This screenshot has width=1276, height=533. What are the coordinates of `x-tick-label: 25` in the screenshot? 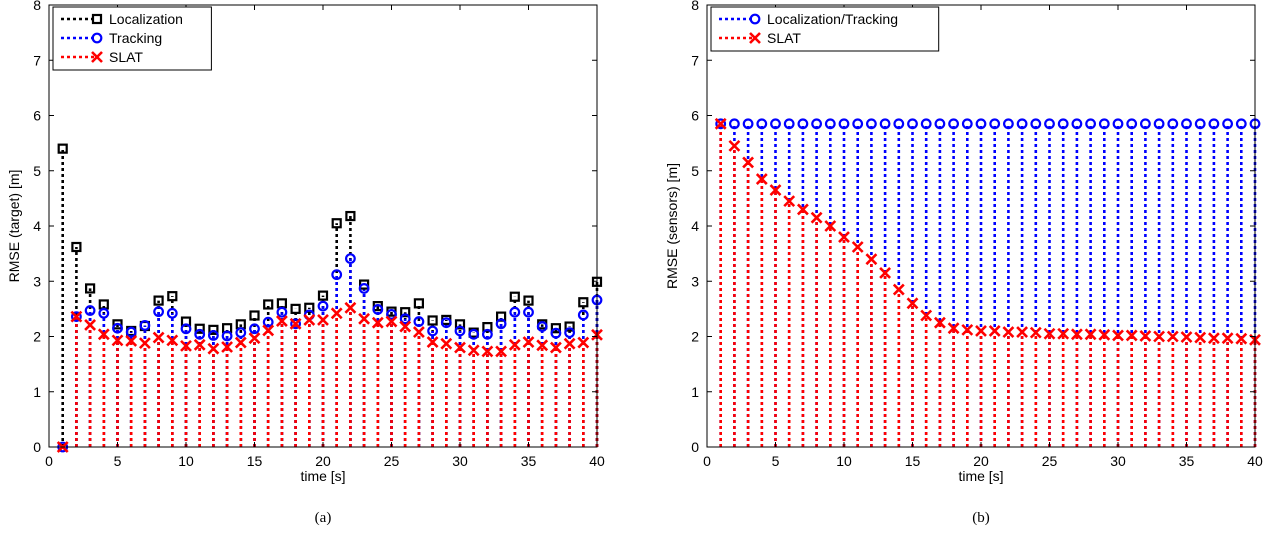 It's located at (392, 461).